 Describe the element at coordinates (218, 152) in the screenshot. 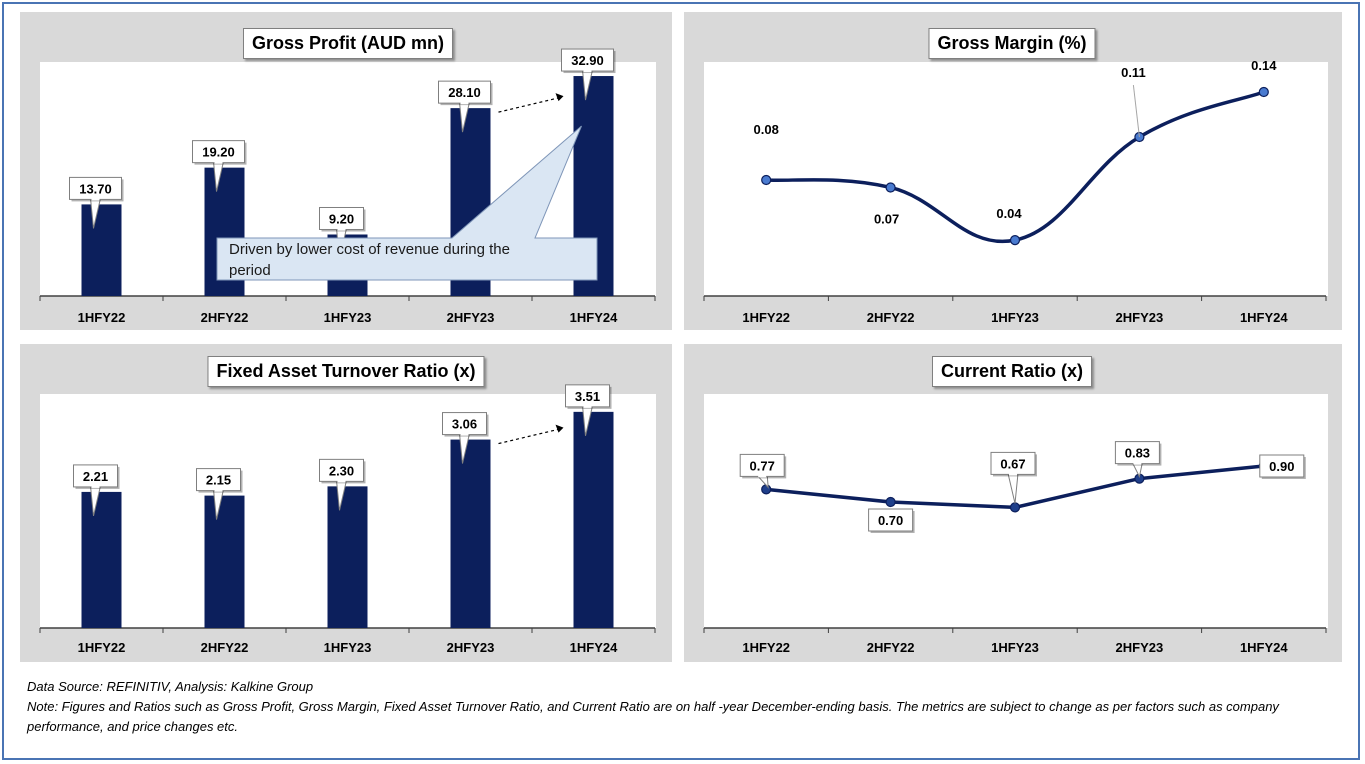

I see `gross-profit-data-label: 19.20` at that location.